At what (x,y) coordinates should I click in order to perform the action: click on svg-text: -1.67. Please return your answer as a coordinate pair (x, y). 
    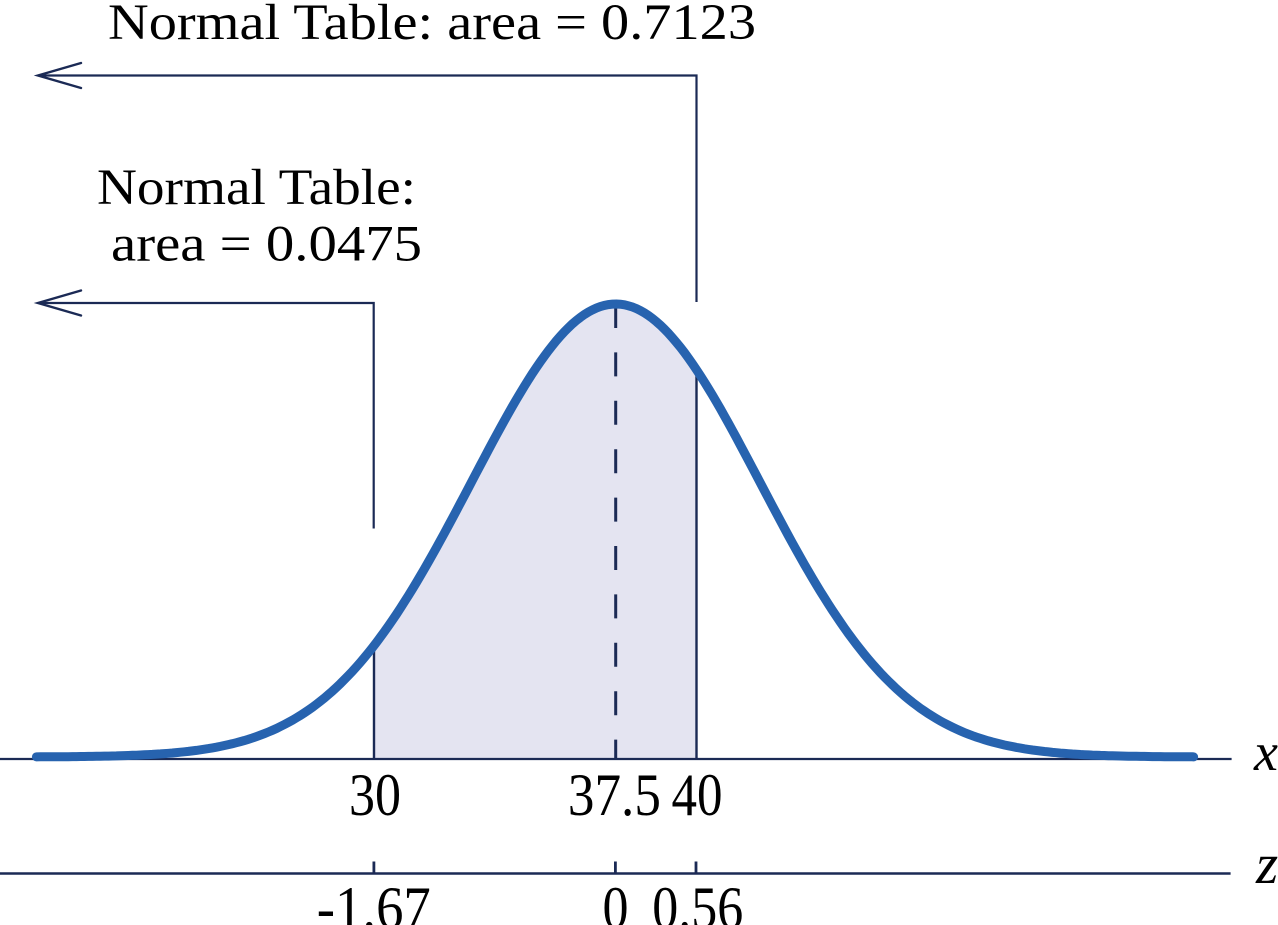
    Looking at the image, I should click on (374, 900).